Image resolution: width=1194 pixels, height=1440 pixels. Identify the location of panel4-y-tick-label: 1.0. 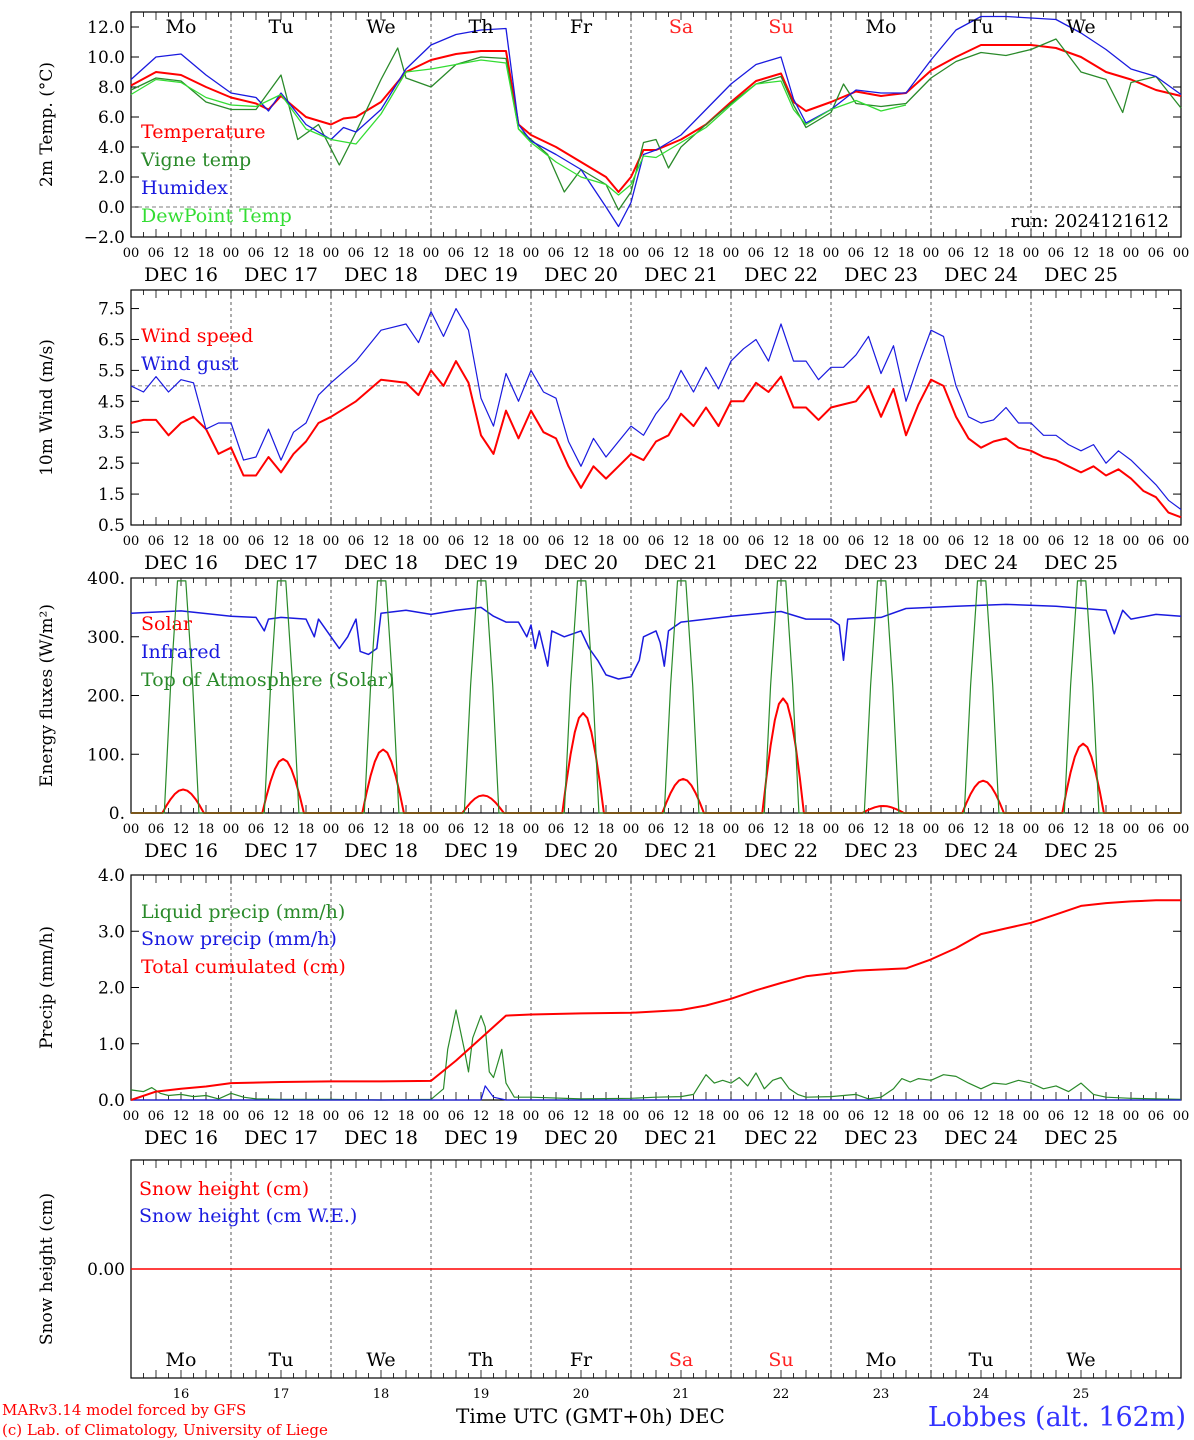
(111, 1045).